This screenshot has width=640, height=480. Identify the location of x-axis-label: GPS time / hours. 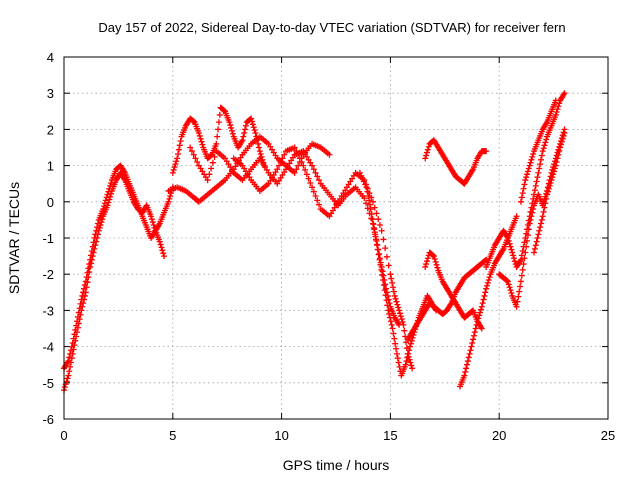
(336, 465).